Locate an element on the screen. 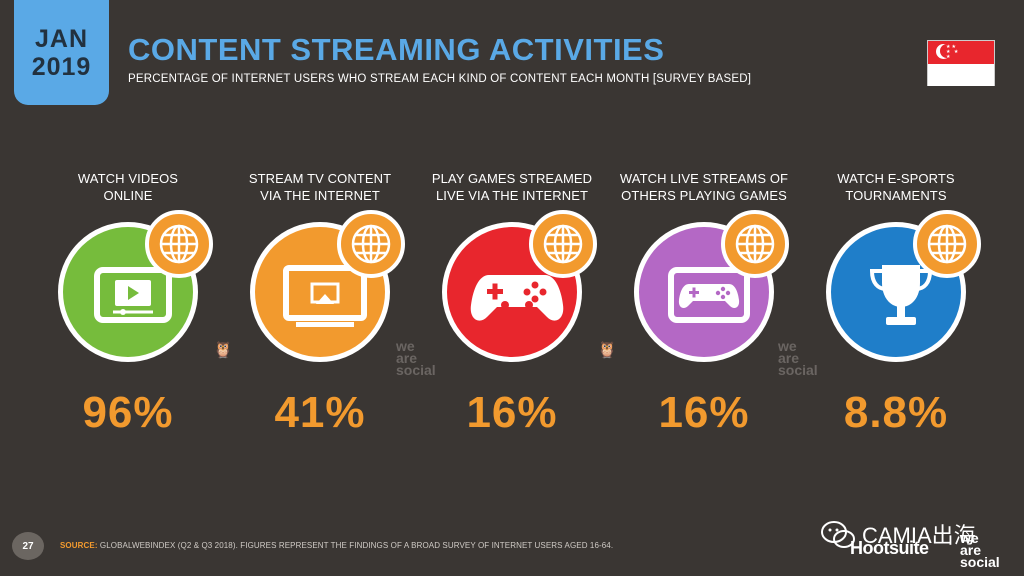 This screenshot has width=1024, height=576. trophy-icon is located at coordinates (901, 297).